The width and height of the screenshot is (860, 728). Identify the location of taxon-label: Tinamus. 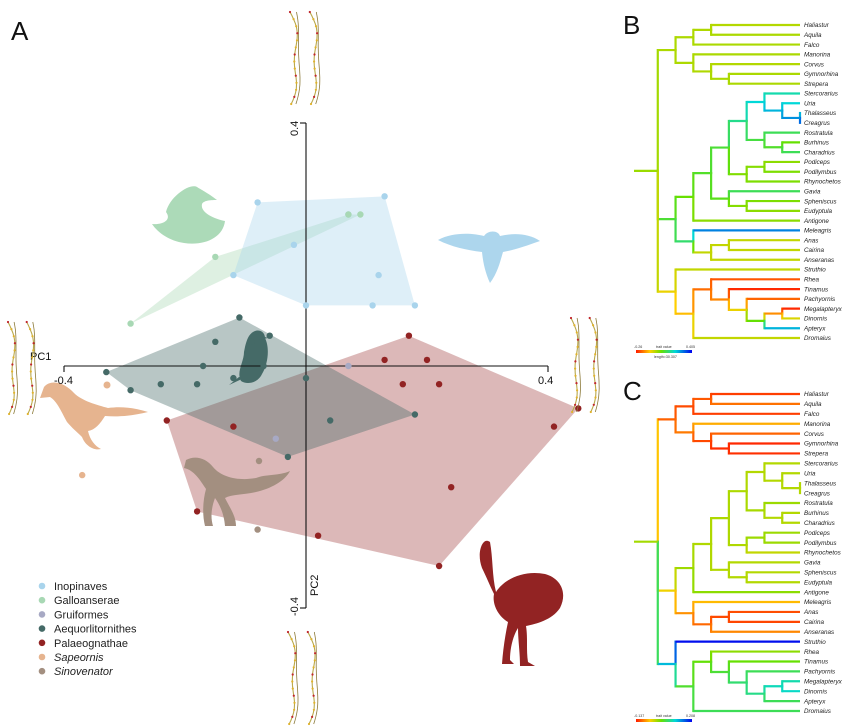
(816, 662).